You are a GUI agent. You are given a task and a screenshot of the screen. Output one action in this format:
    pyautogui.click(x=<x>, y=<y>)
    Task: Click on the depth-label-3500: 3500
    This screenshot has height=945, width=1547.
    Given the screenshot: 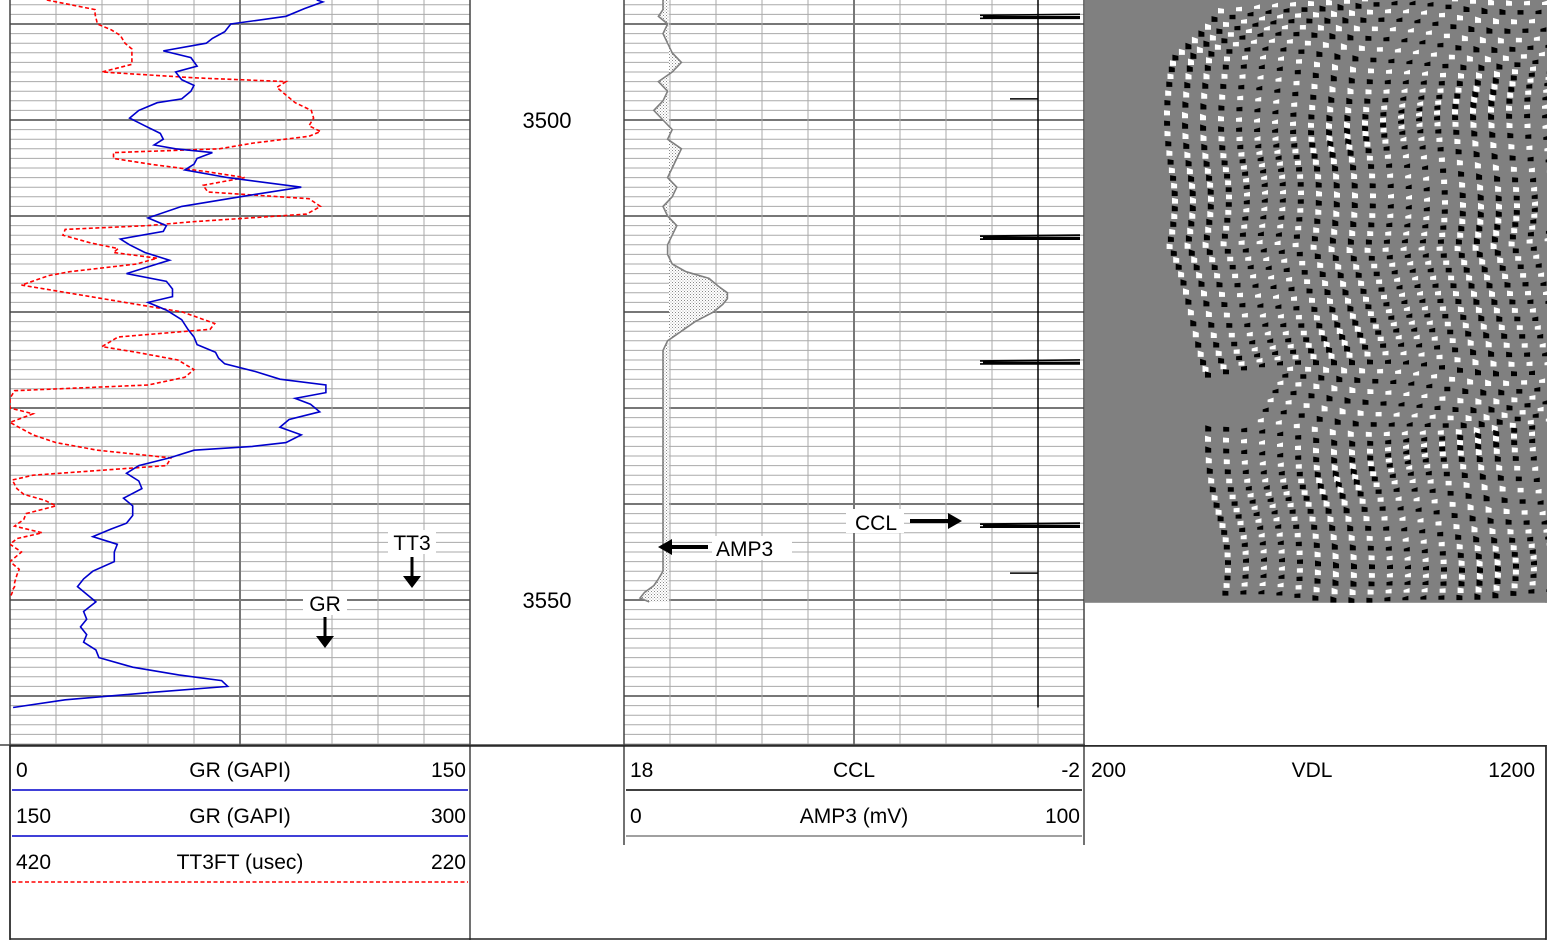 What is the action you would take?
    pyautogui.click(x=547, y=120)
    